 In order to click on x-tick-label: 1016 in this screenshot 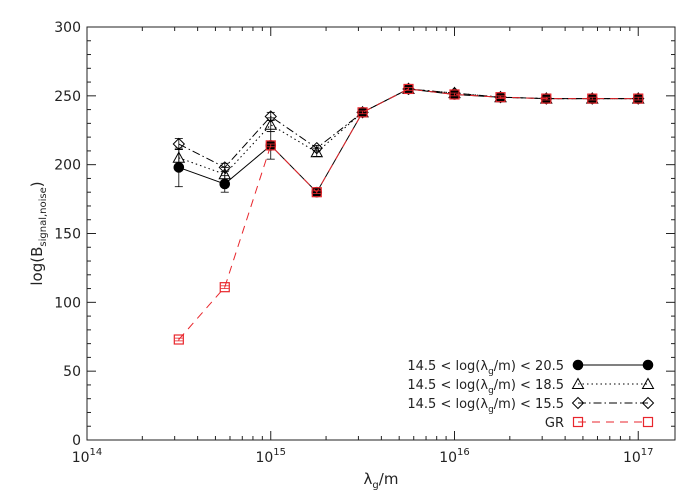, I will do `click(454, 456)`.